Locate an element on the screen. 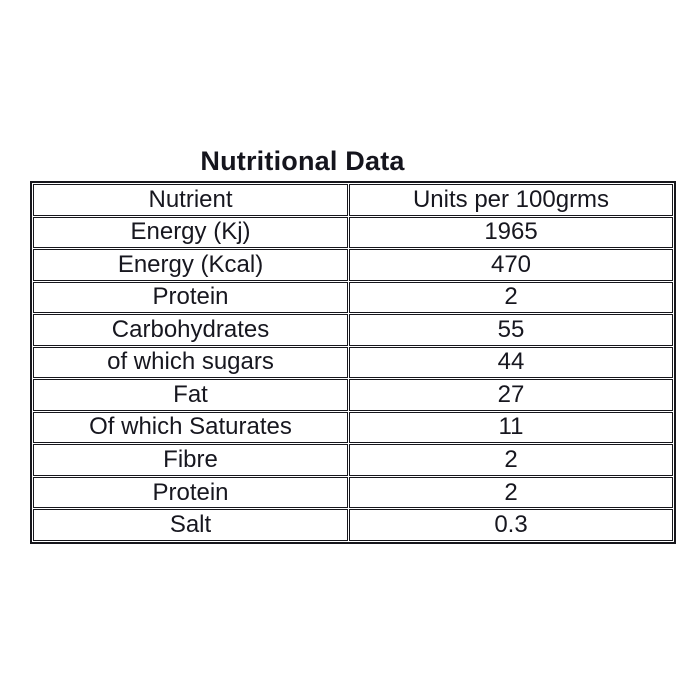 The height and width of the screenshot is (700, 700). nutrient-name-cell: Salt is located at coordinates (191, 525).